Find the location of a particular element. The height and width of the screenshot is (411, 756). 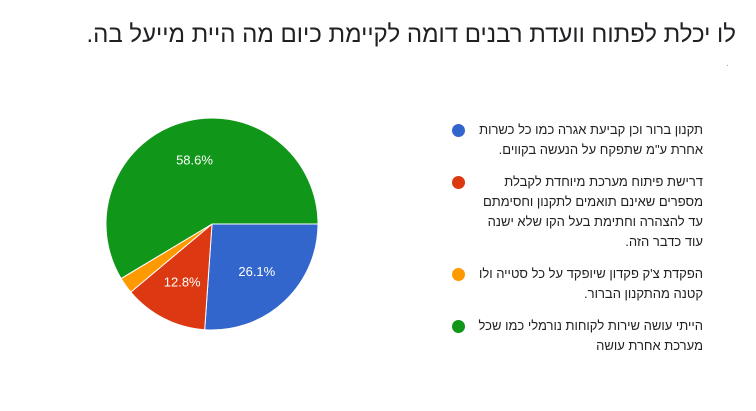

pie-slice-labels: 26.1% 12.8% 58.6% is located at coordinates (220, 221).